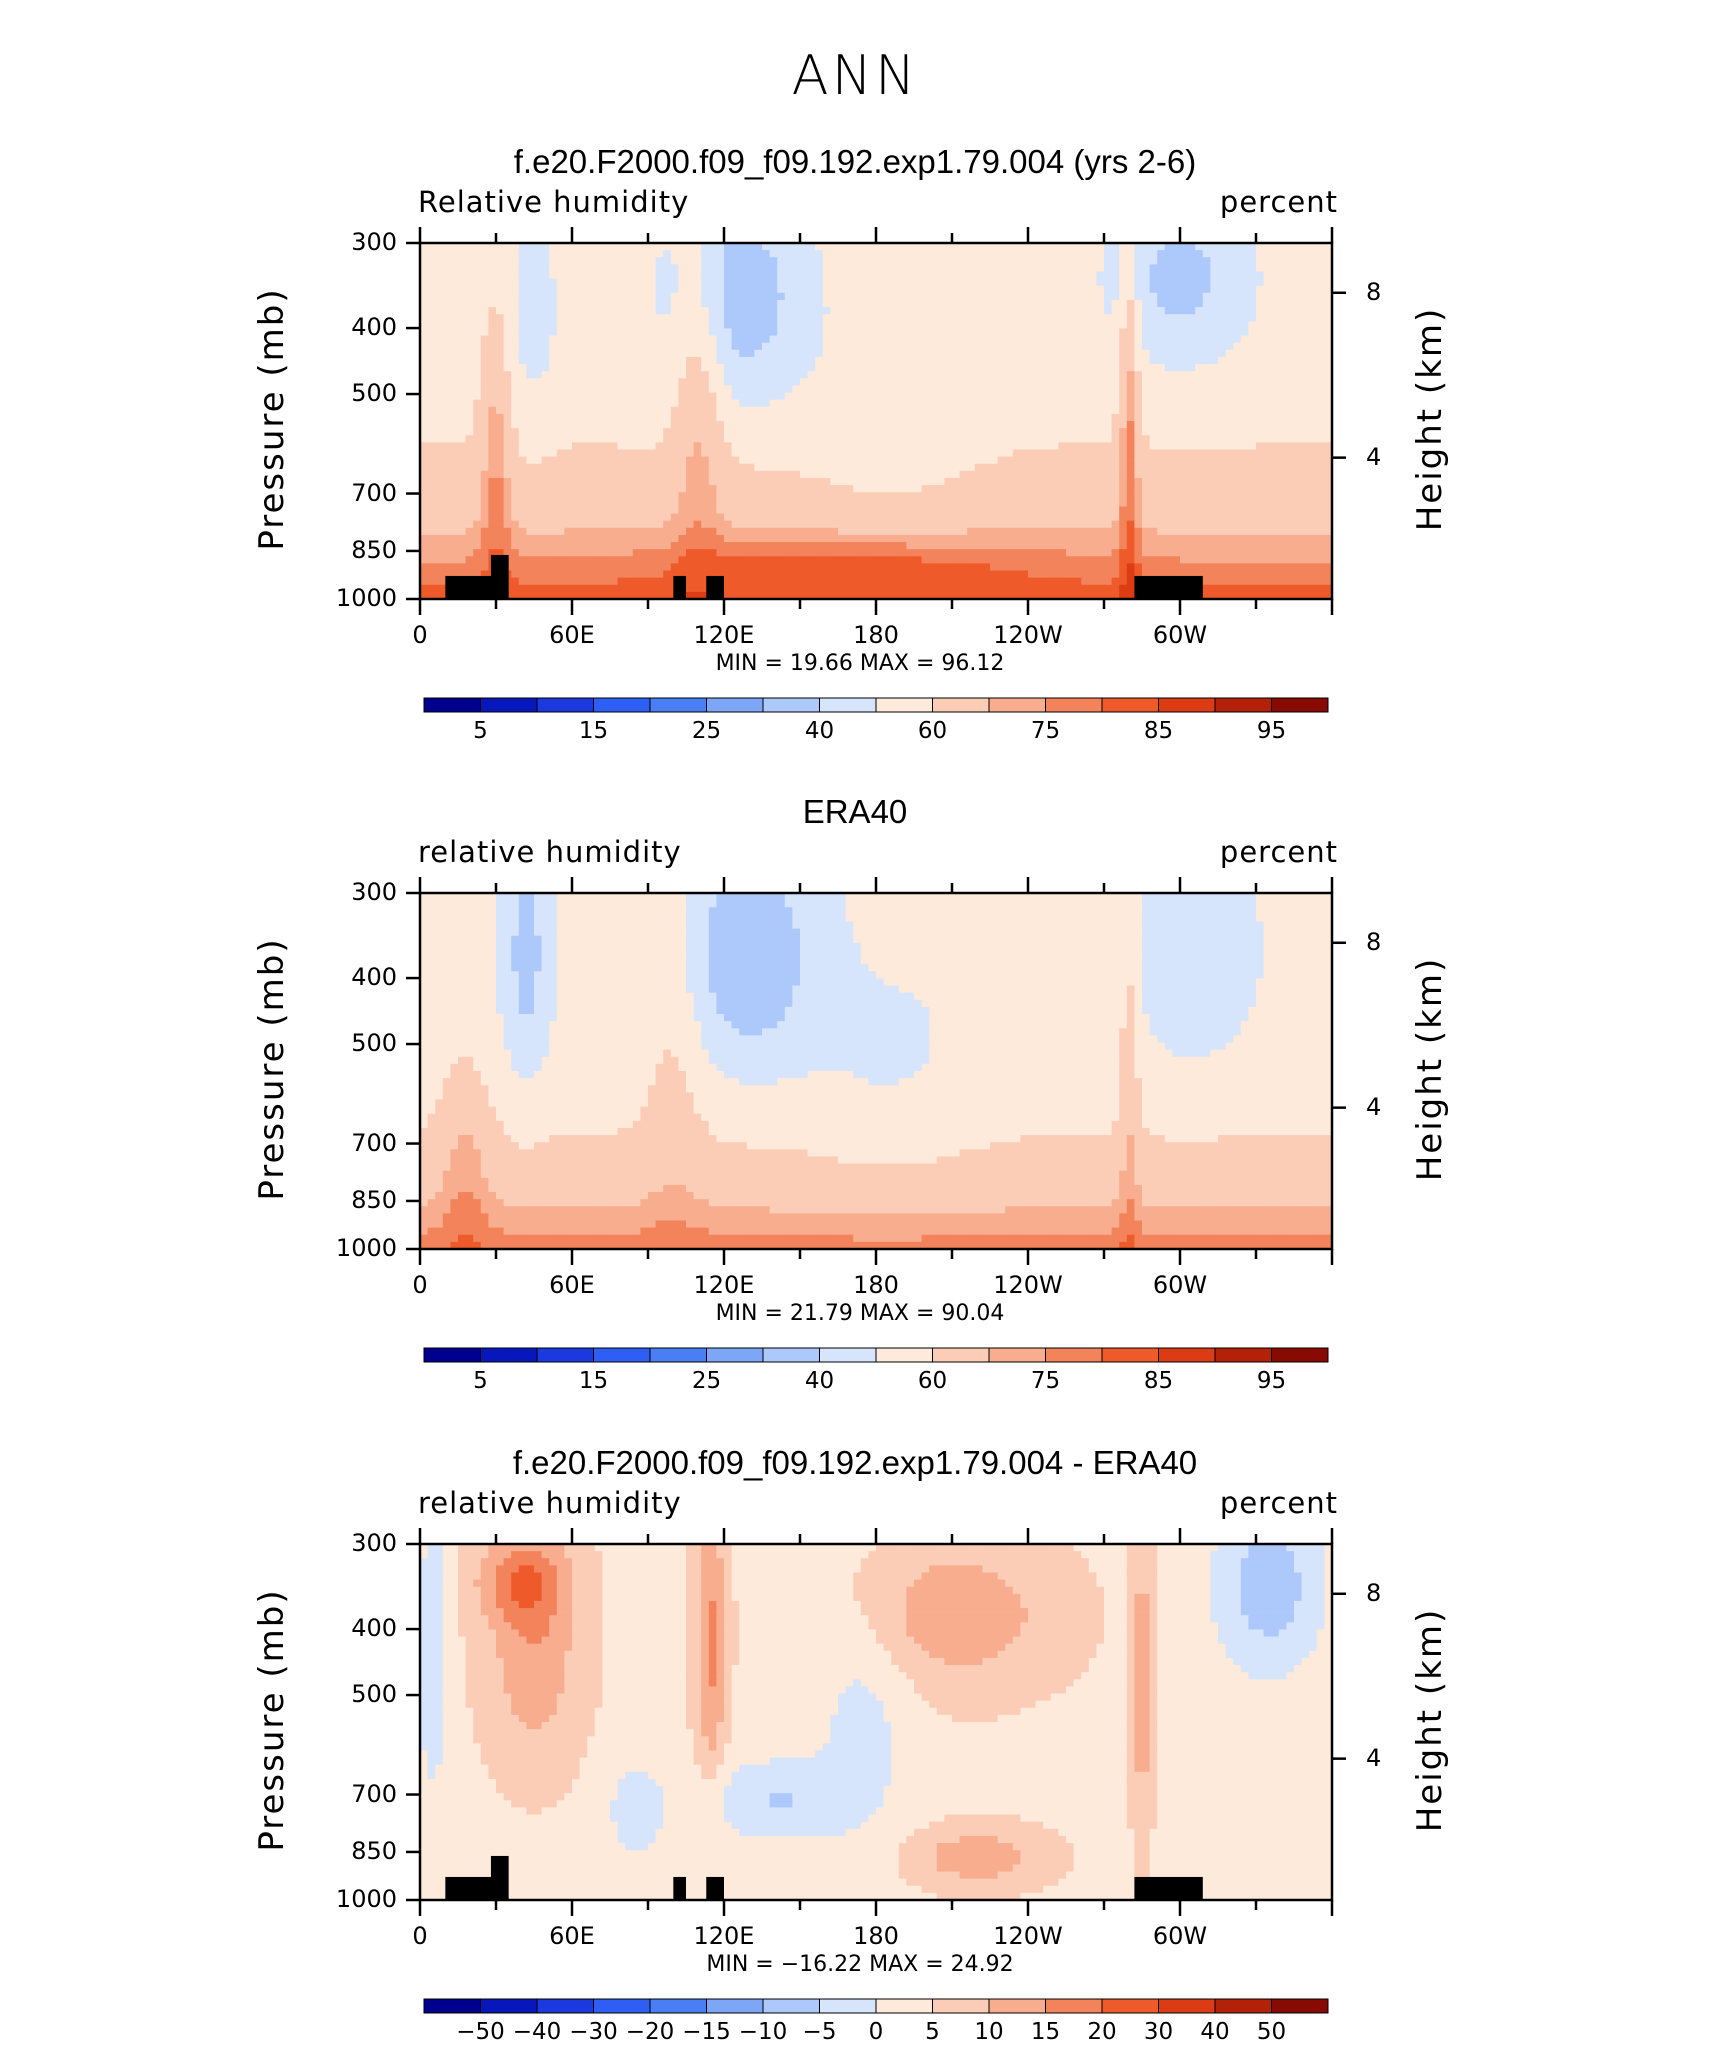 The width and height of the screenshot is (1710, 2045). Describe the element at coordinates (349, 1628) in the screenshot. I see `ytick-label-2-1: 400` at that location.